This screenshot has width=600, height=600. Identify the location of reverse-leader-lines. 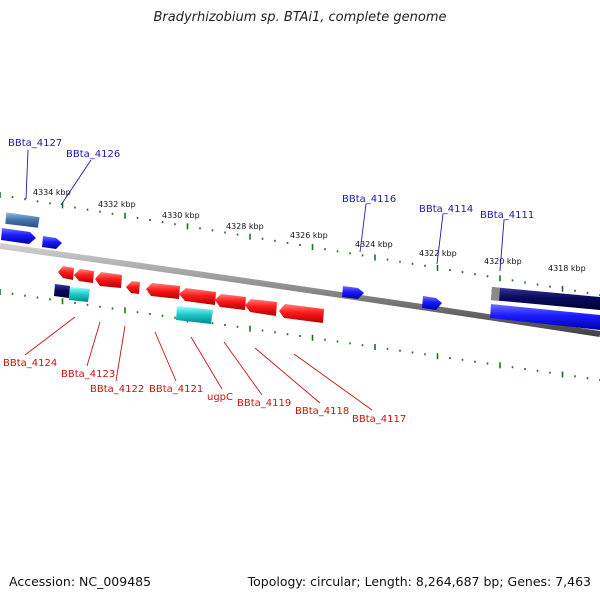
(198, 363).